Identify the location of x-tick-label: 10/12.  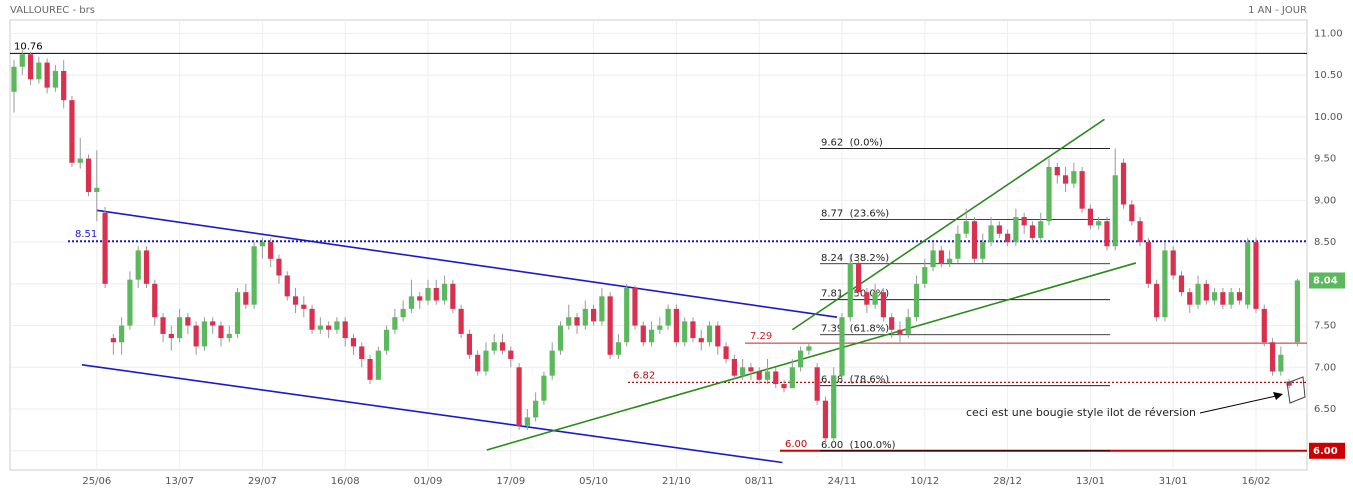
(924, 481).